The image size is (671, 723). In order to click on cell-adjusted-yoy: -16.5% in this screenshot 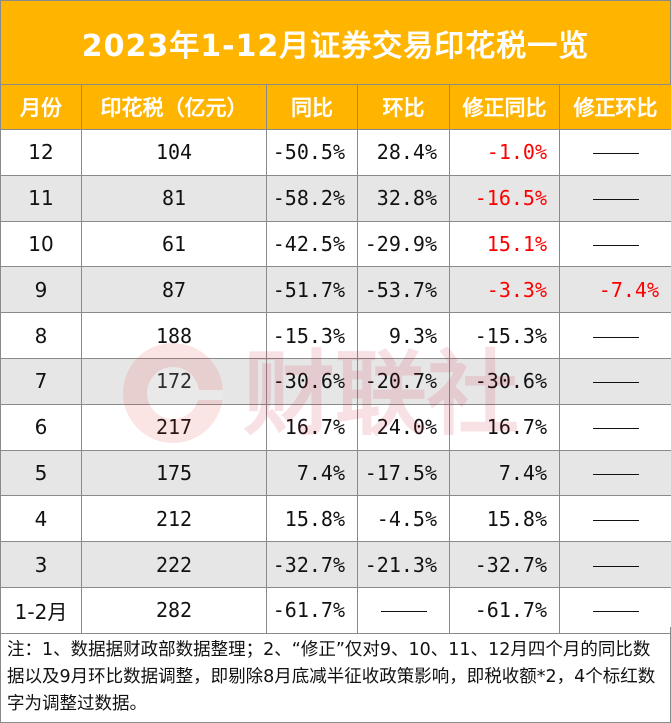, I will do `click(504, 198)`.